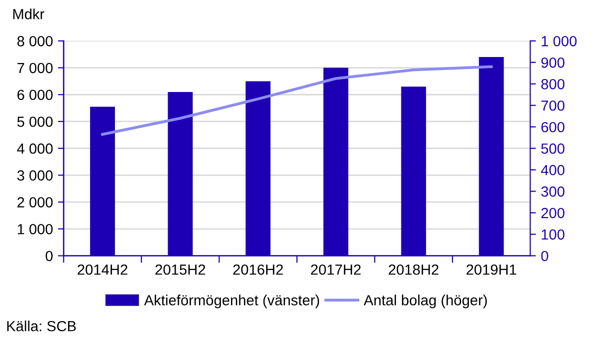 The height and width of the screenshot is (341, 606). What do you see at coordinates (232, 301) in the screenshot?
I see `legend-label: Aktieförmögenhet (vänster)` at bounding box center [232, 301].